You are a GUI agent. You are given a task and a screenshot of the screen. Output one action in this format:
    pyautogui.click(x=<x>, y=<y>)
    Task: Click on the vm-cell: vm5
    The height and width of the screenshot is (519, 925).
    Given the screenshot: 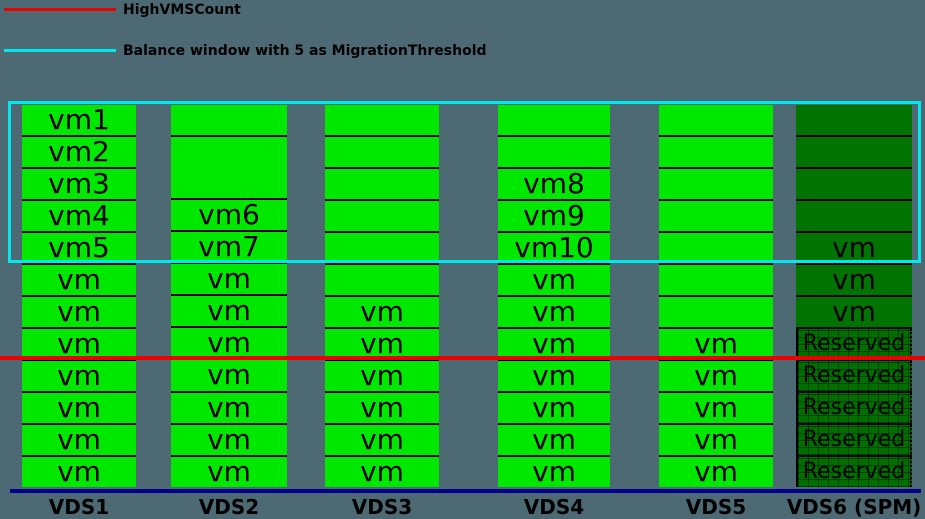 What is the action you would take?
    pyautogui.click(x=79, y=249)
    